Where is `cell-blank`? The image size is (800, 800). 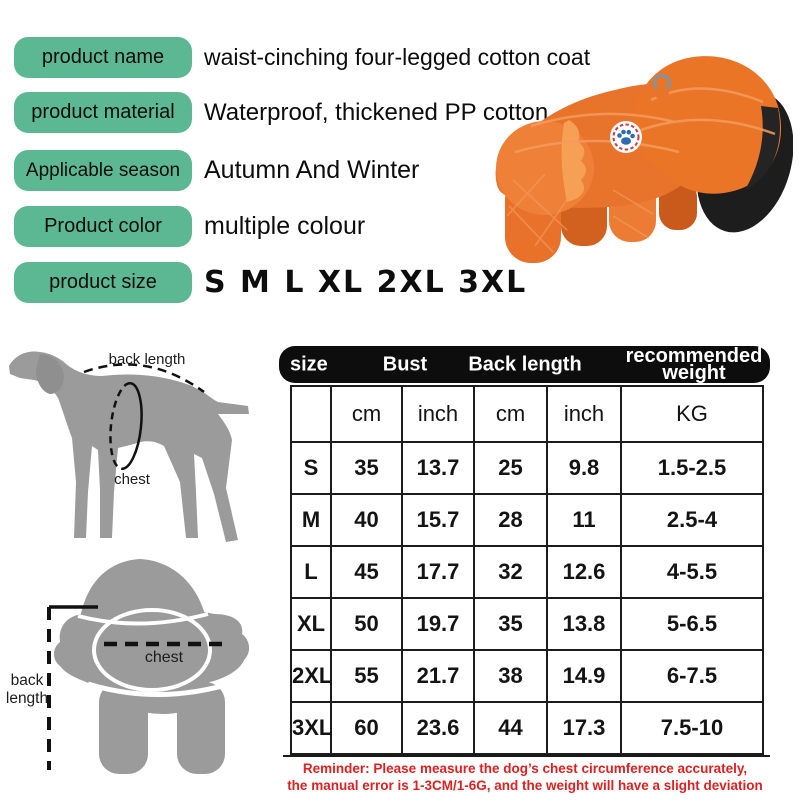
cell-blank is located at coordinates (311, 414).